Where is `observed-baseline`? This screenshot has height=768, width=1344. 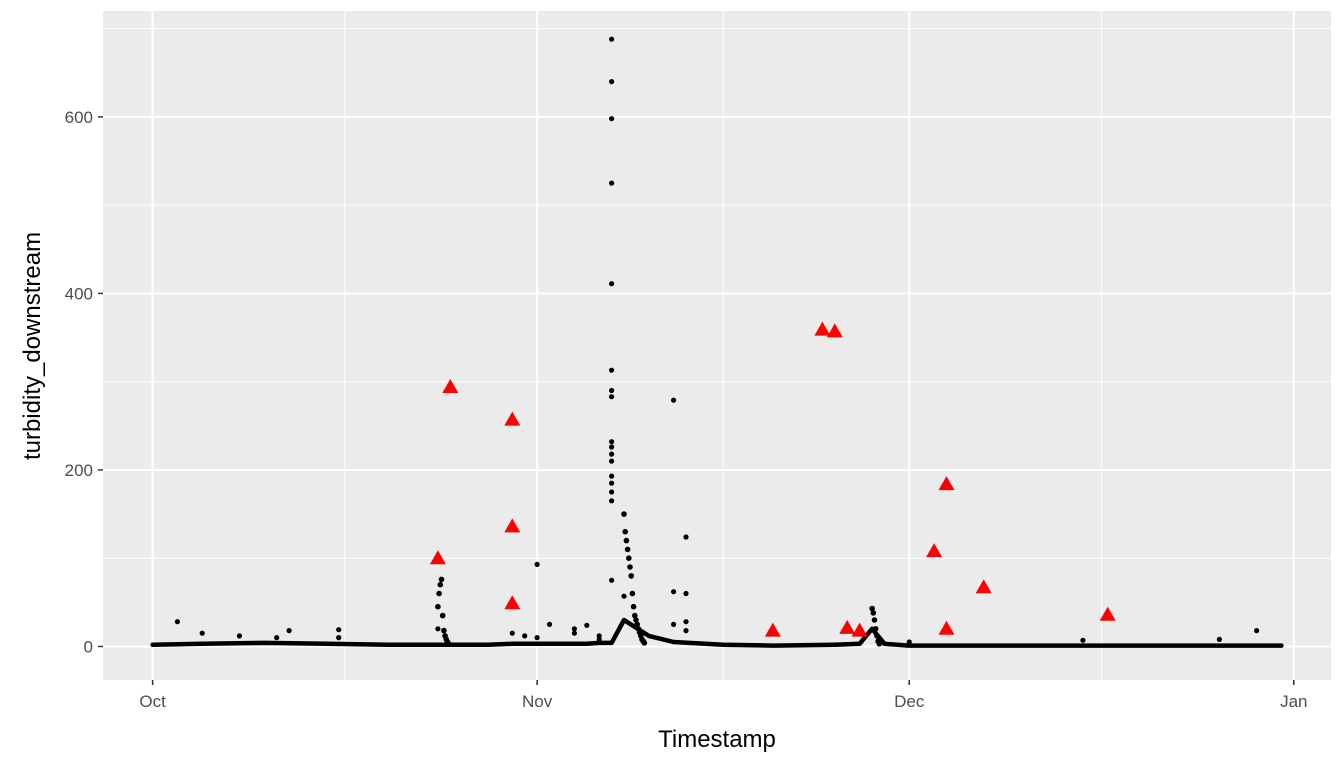
observed-baseline is located at coordinates (717, 632).